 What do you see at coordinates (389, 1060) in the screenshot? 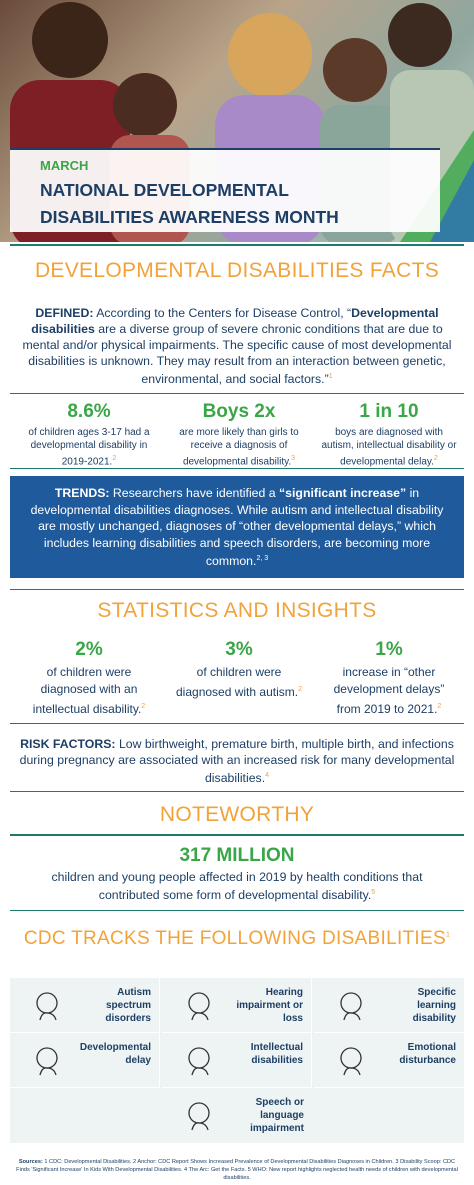
I see `disability-item: Emotional disturbance` at bounding box center [389, 1060].